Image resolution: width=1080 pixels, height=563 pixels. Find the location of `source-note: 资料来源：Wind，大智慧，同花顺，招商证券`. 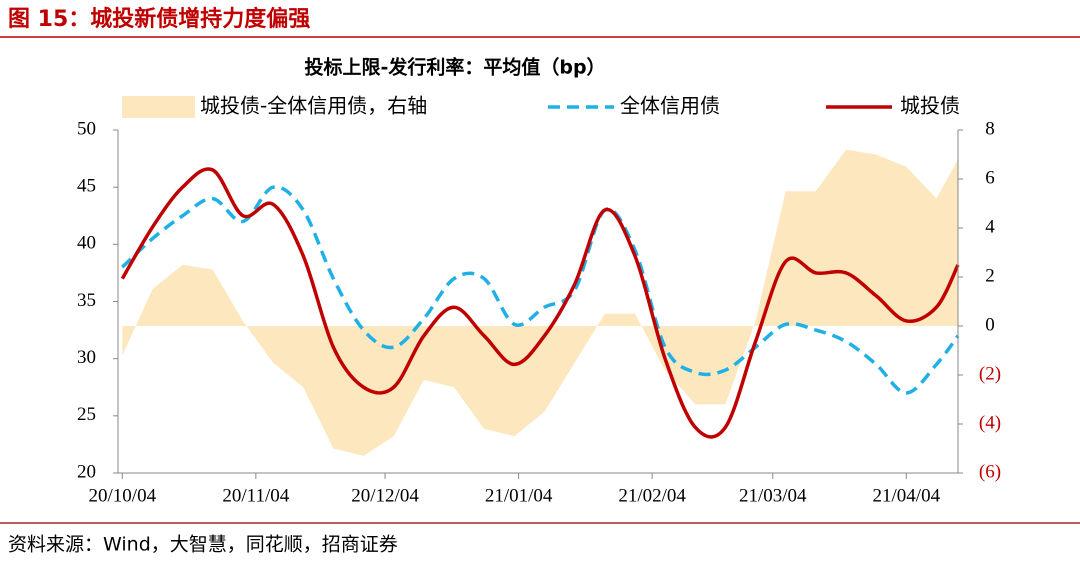

source-note: 资料来源：Wind，大智慧，同花顺，招商证券 is located at coordinates (203, 545).